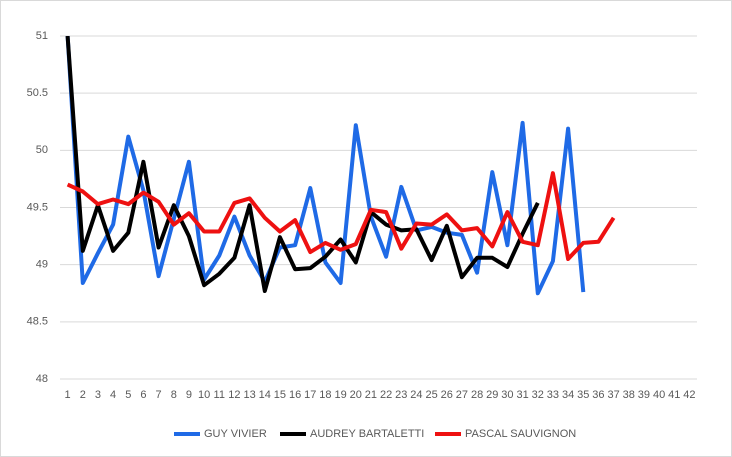  What do you see at coordinates (492, 395) in the screenshot?
I see `x-tick-label: 29` at bounding box center [492, 395].